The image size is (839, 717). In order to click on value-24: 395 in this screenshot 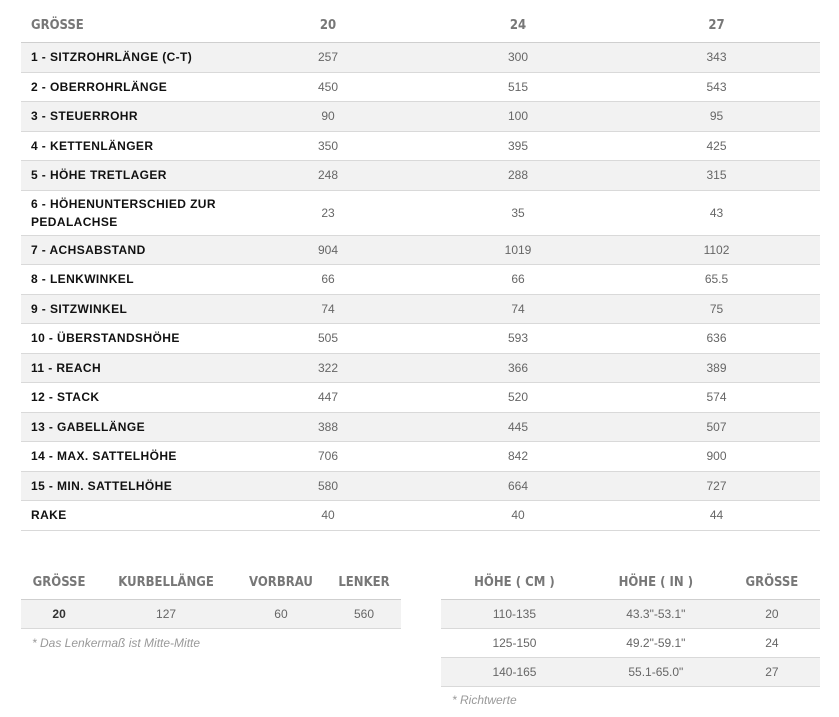, I will do `click(518, 146)`.